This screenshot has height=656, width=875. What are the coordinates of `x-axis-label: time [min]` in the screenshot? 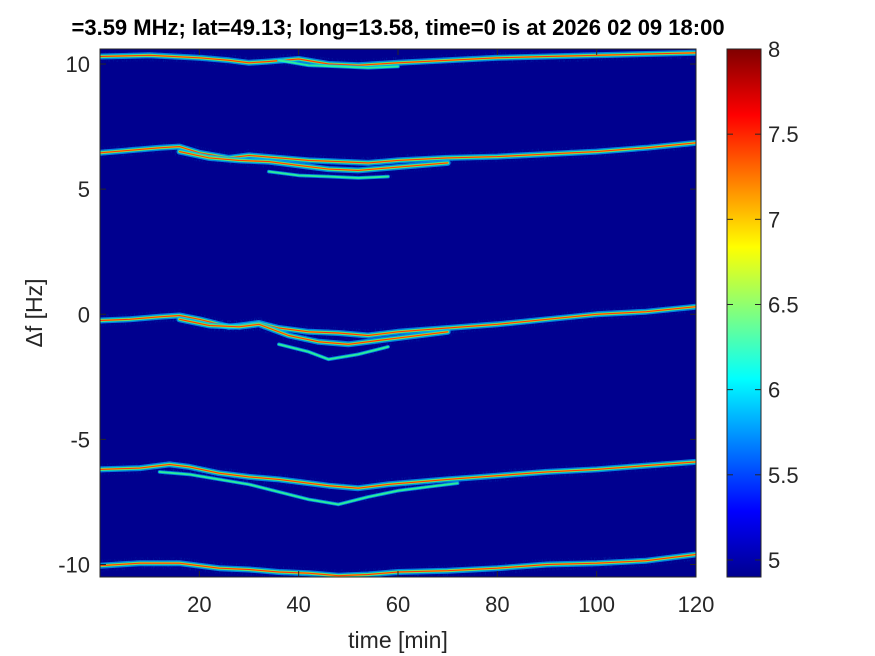 It's located at (398, 640).